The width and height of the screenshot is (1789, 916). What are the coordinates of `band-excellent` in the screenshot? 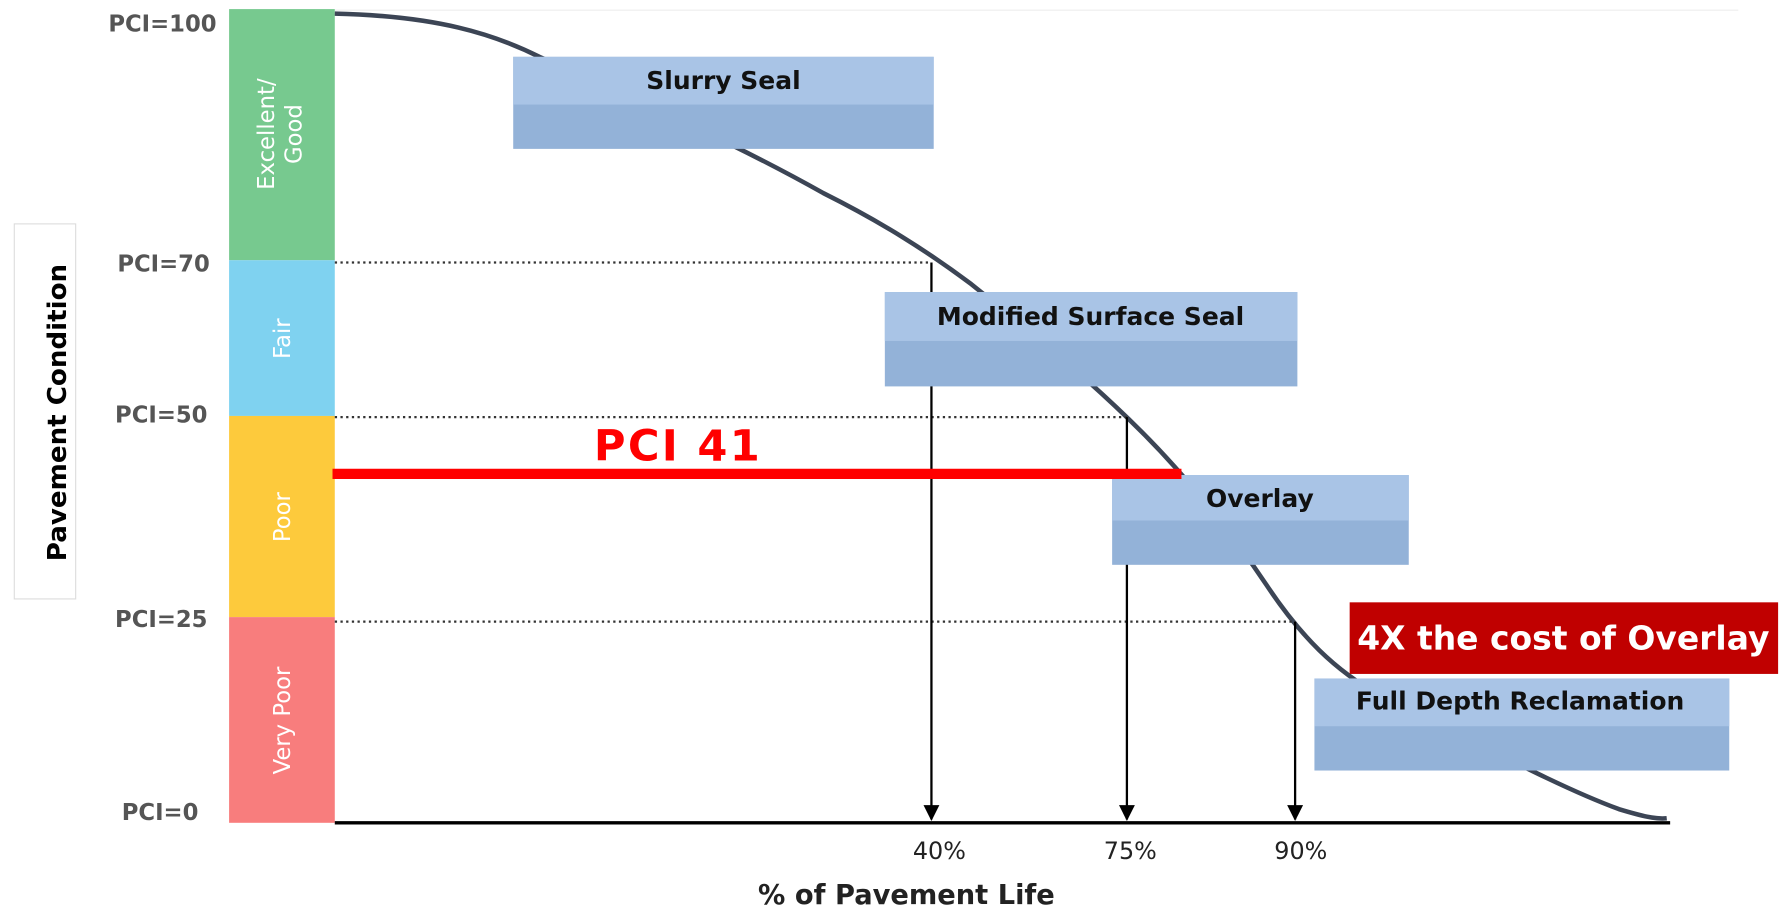 It's located at (282, 135).